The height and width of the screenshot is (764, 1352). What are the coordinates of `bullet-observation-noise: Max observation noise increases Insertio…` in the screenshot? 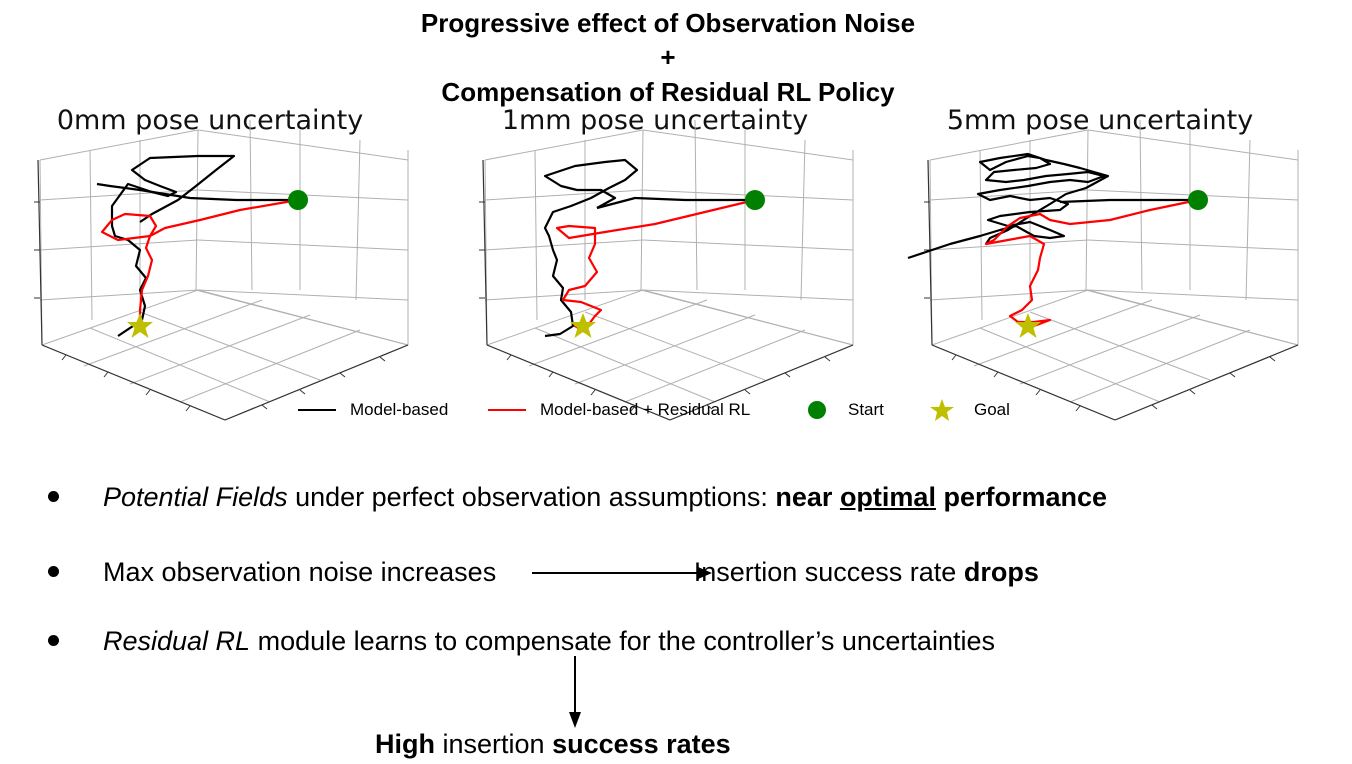 It's located at (543, 572).